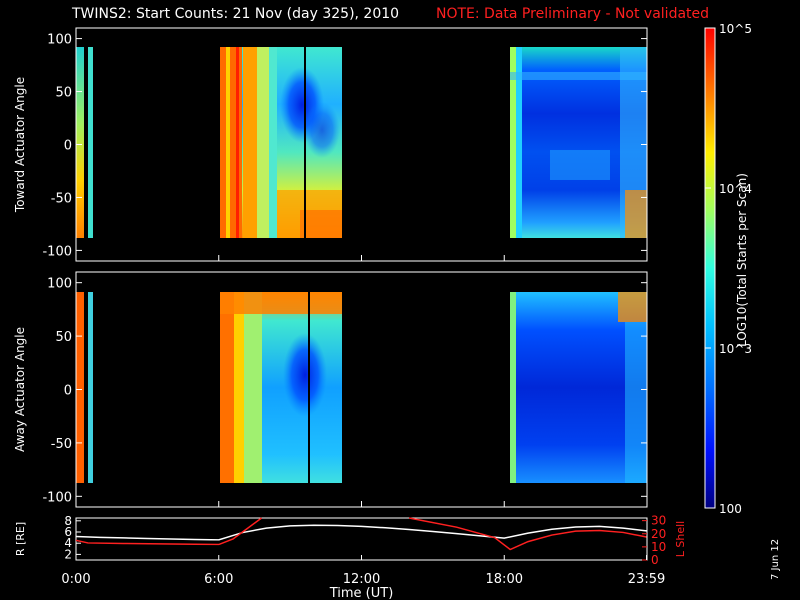 Image resolution: width=800 pixels, height=600 pixels. Describe the element at coordinates (735, 29) in the screenshot. I see `colorbar-tick-label: 10^5` at that location.